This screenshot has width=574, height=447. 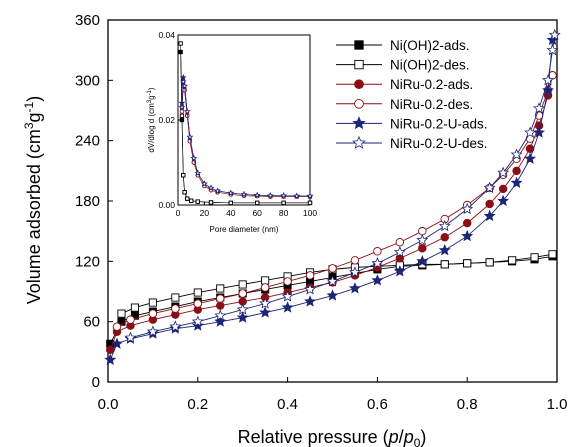 I want to click on inset-axes: 0 20 40 60 80 100 0.00 0.02 0.04, so click(x=237, y=124).